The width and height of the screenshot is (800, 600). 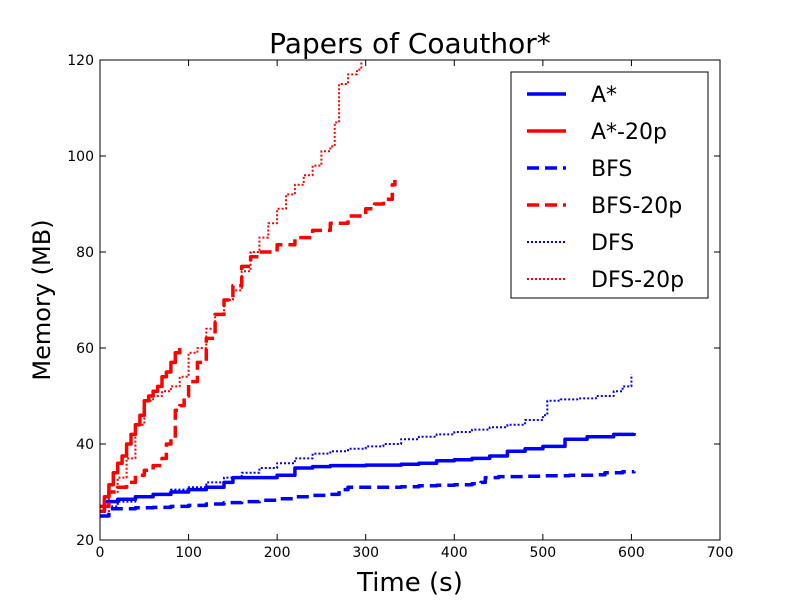 What do you see at coordinates (629, 132) in the screenshot?
I see `legend-label: A*-20p` at bounding box center [629, 132].